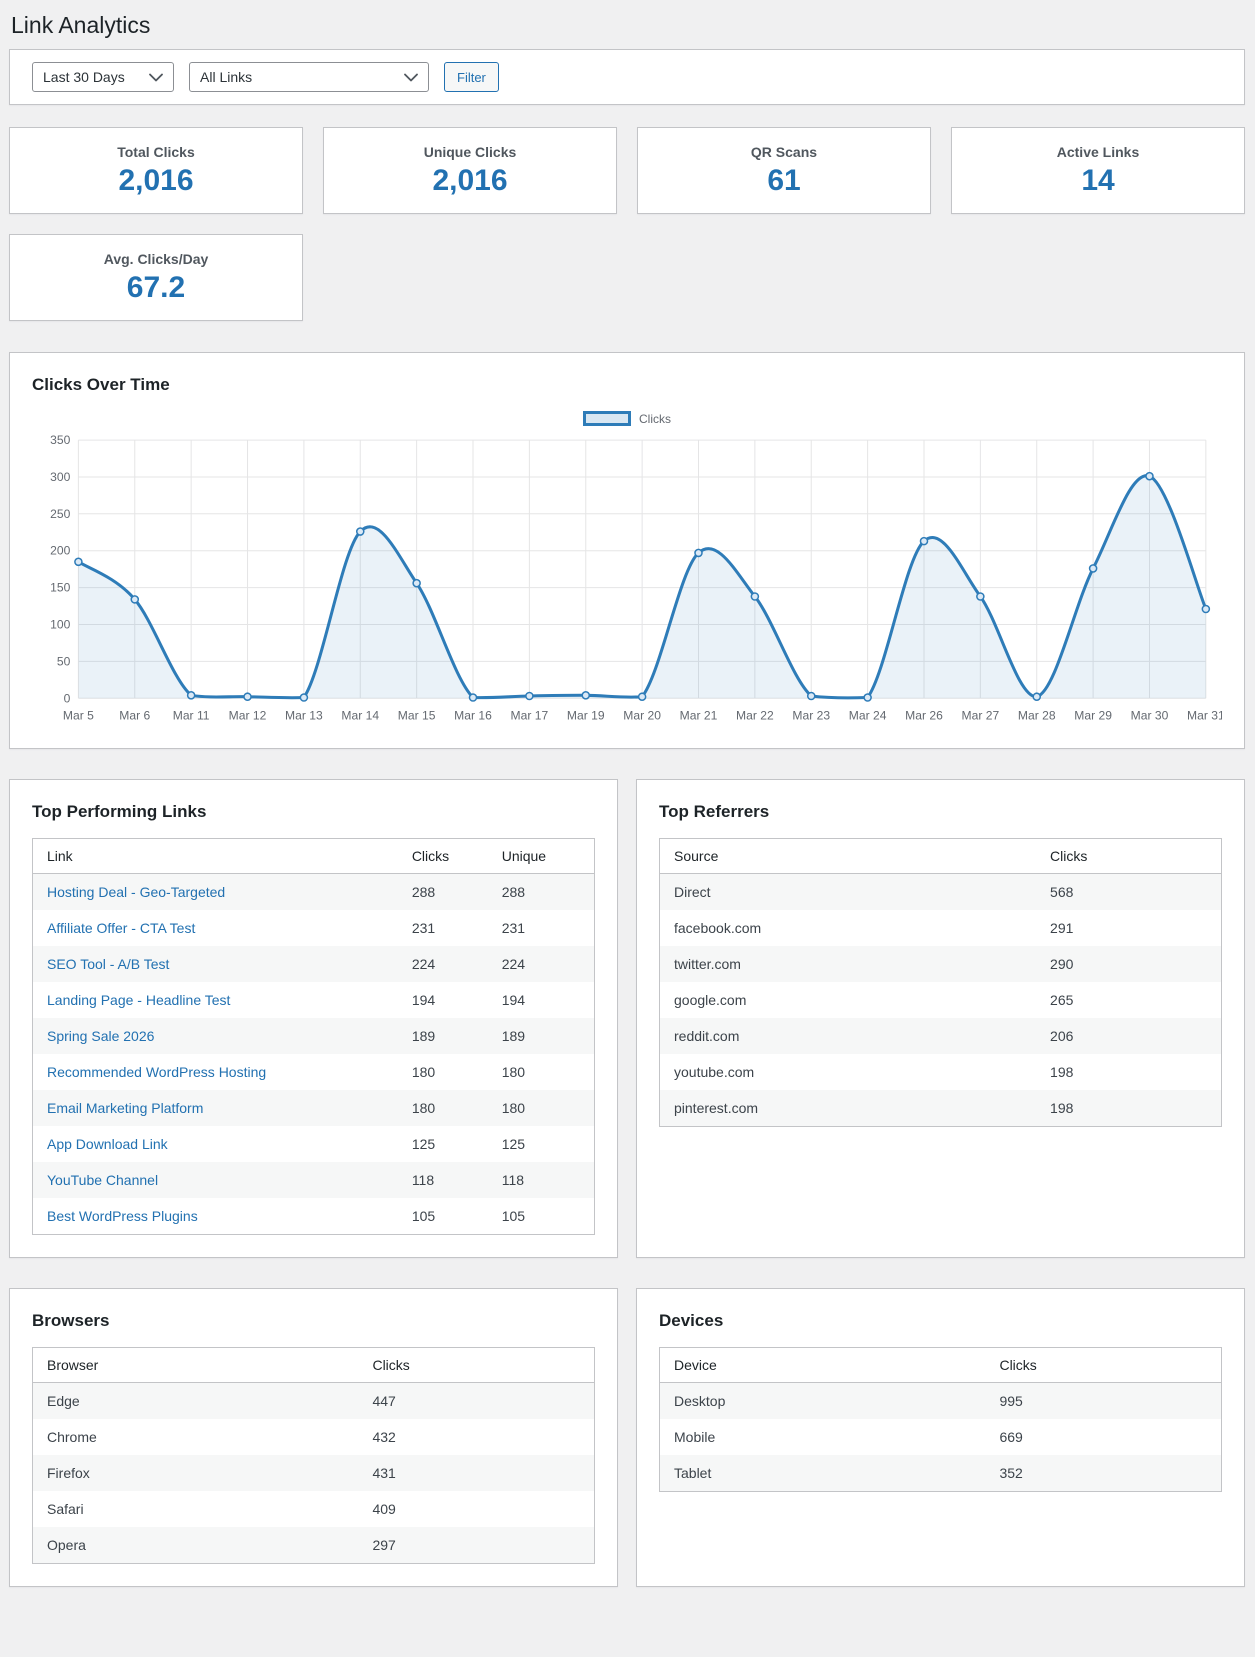 This screenshot has width=1255, height=1657. What do you see at coordinates (313, 1509) in the screenshot?
I see `table-row: Safari 409` at bounding box center [313, 1509].